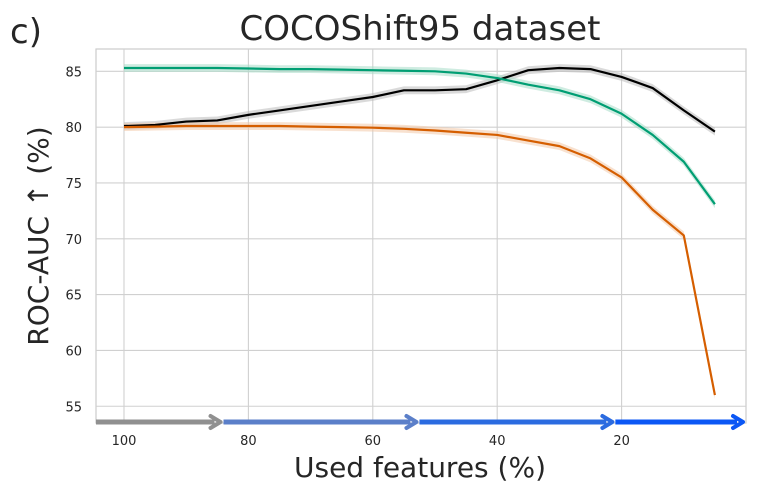  Describe the element at coordinates (38, 235) in the screenshot. I see `y-axis-label: ROC-AUC ↑ (%)` at that location.